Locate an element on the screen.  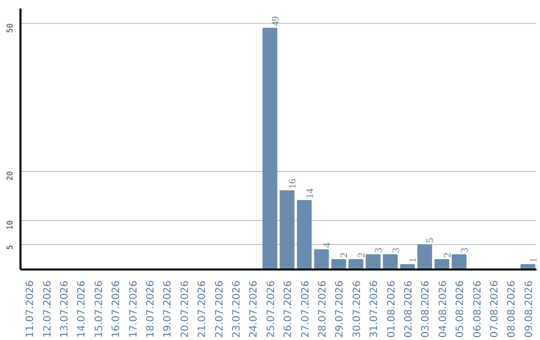
y-tick-label: 50 is located at coordinates (10, 28).